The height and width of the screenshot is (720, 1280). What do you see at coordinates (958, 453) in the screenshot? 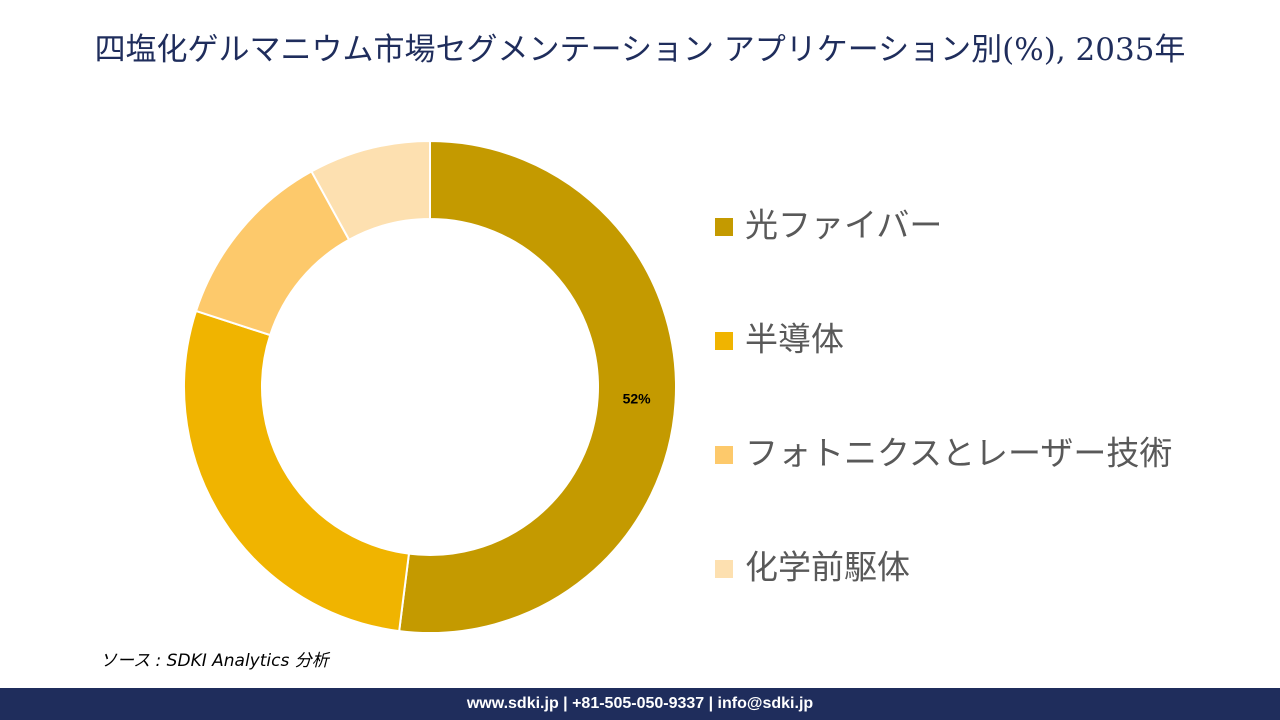
I see `legend-label: フォトニクスとレーザー技術` at bounding box center [958, 453].